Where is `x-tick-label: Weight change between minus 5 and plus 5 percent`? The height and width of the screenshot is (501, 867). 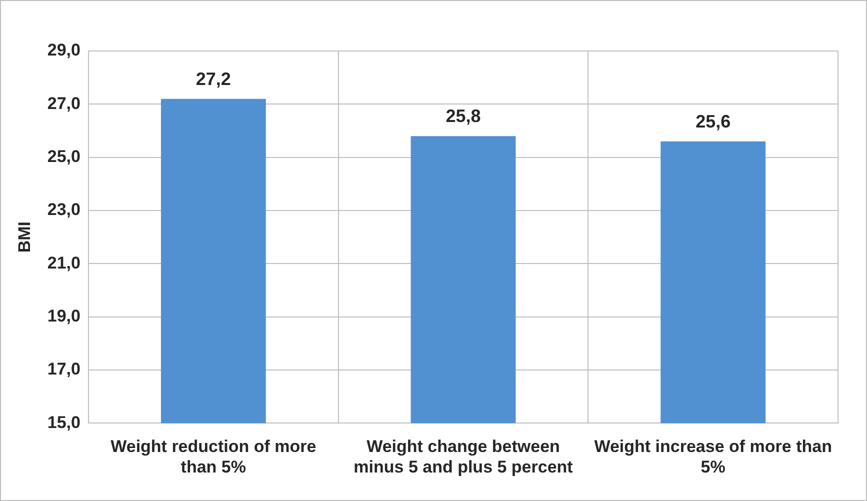 x-tick-label: Weight change between minus 5 and plus 5 percent is located at coordinates (464, 456).